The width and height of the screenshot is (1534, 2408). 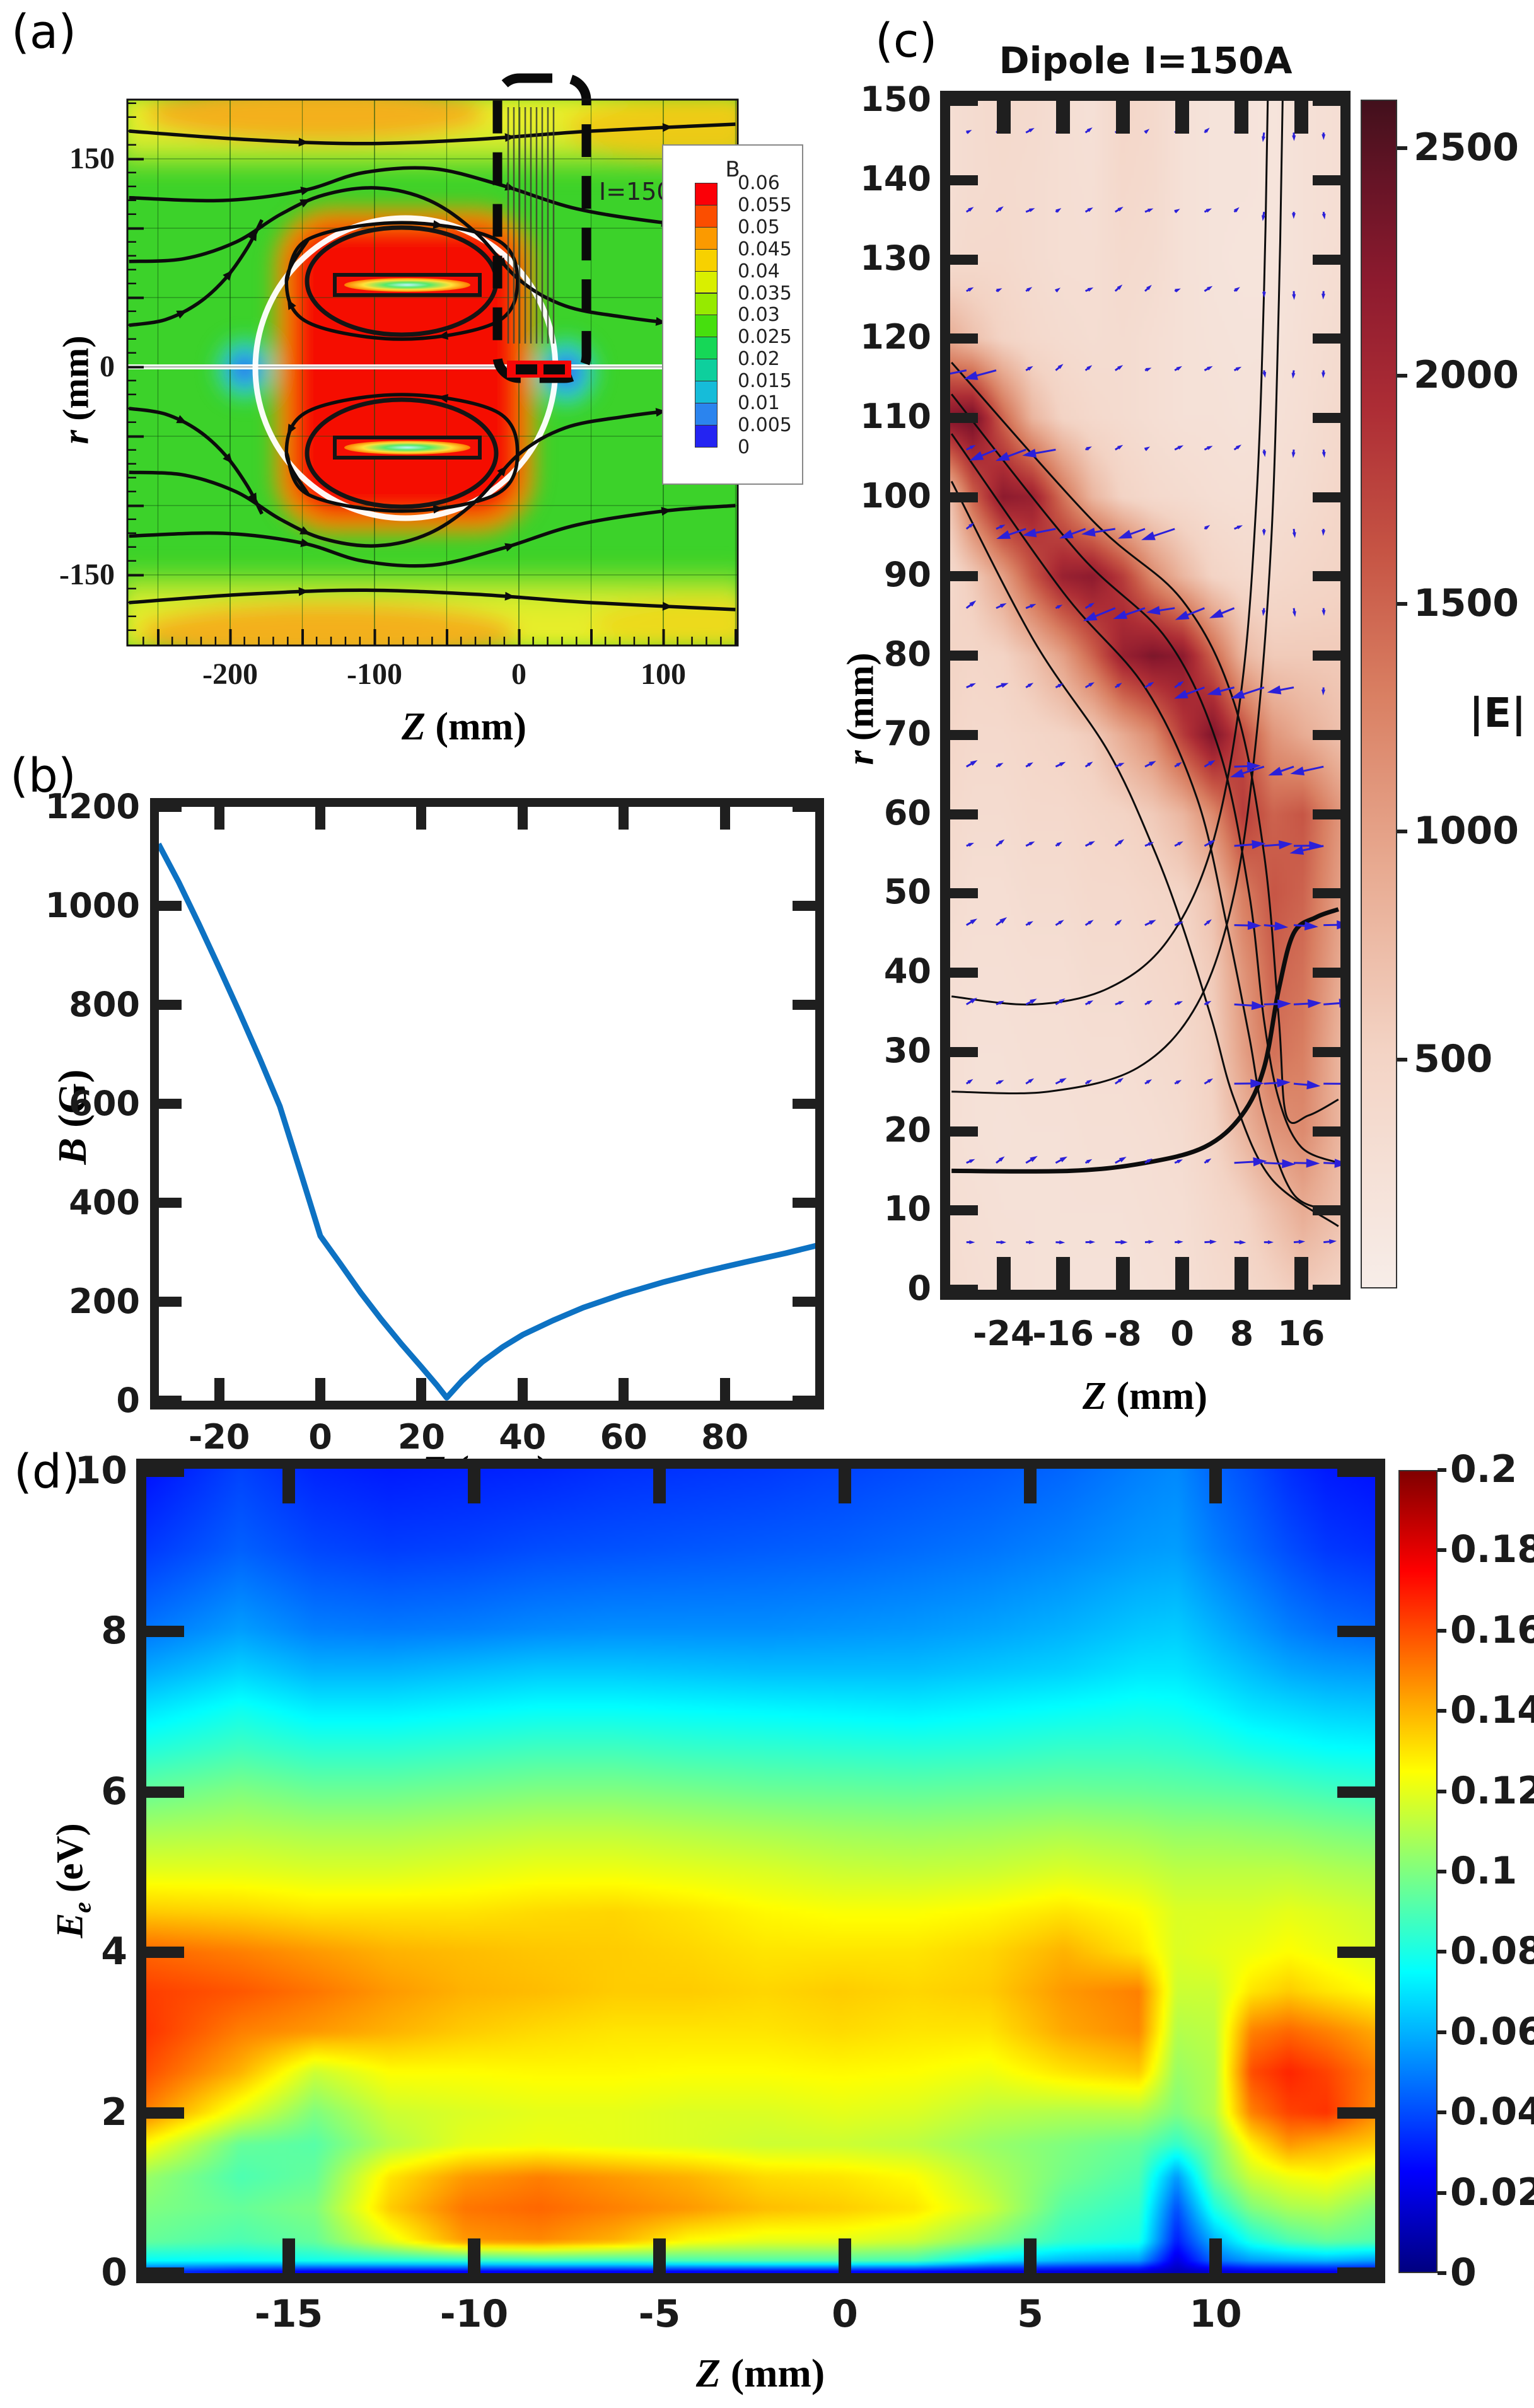 What do you see at coordinates (732, 169) in the screenshot?
I see `a-legend-title: B` at bounding box center [732, 169].